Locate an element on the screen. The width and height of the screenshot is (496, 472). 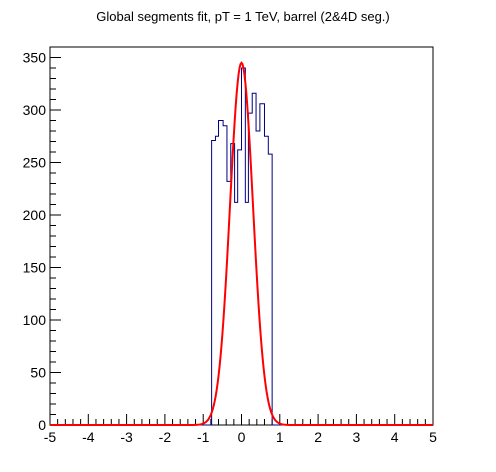
x-tick-label: 3 is located at coordinates (357, 437).